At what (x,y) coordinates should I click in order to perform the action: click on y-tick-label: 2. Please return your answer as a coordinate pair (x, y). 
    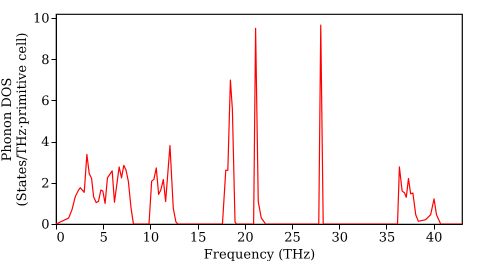
    Looking at the image, I should click on (45, 184).